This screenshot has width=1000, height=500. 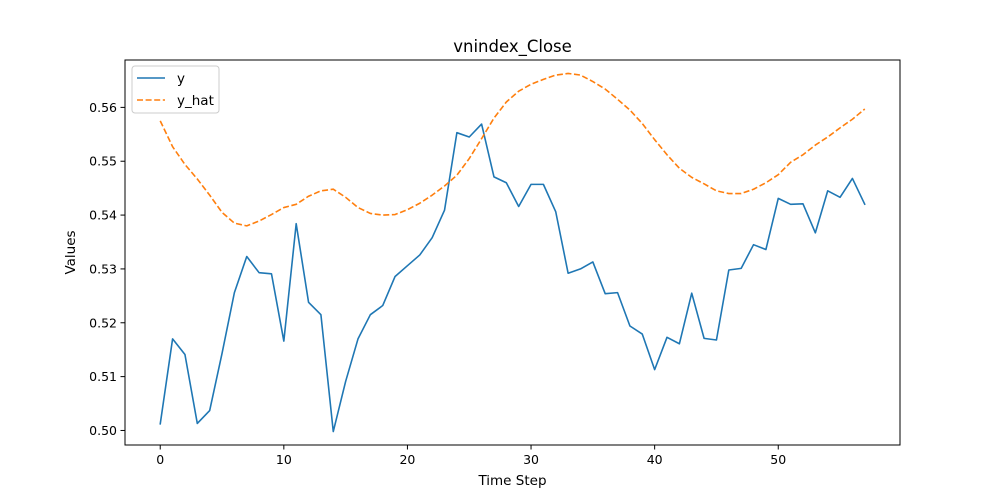 I want to click on legend-label-y: y, so click(x=181, y=79).